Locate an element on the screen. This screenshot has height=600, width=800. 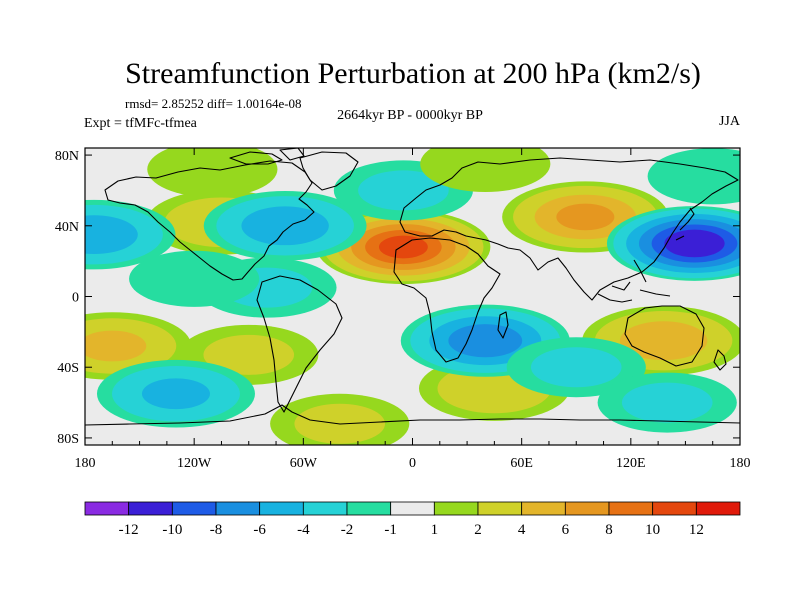
colorbar-label: -4 is located at coordinates (303, 530).